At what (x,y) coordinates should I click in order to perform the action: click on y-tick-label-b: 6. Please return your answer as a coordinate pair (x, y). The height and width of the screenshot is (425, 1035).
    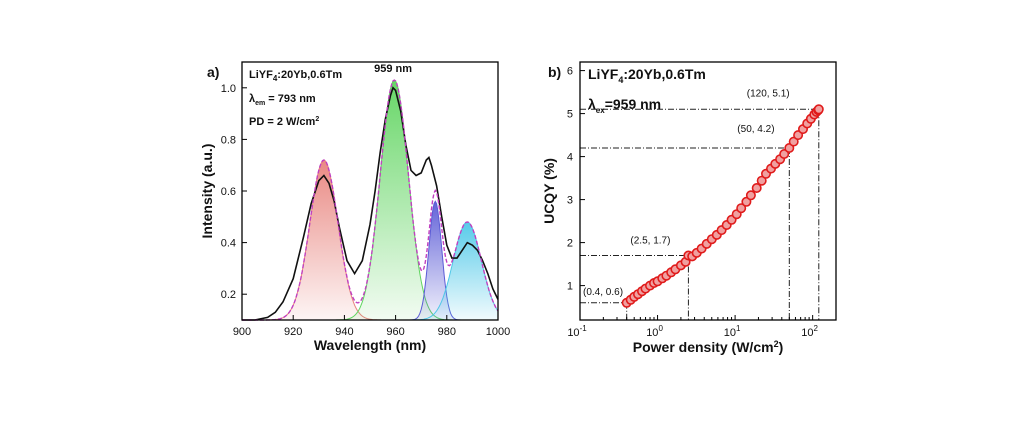
    Looking at the image, I should click on (570, 72).